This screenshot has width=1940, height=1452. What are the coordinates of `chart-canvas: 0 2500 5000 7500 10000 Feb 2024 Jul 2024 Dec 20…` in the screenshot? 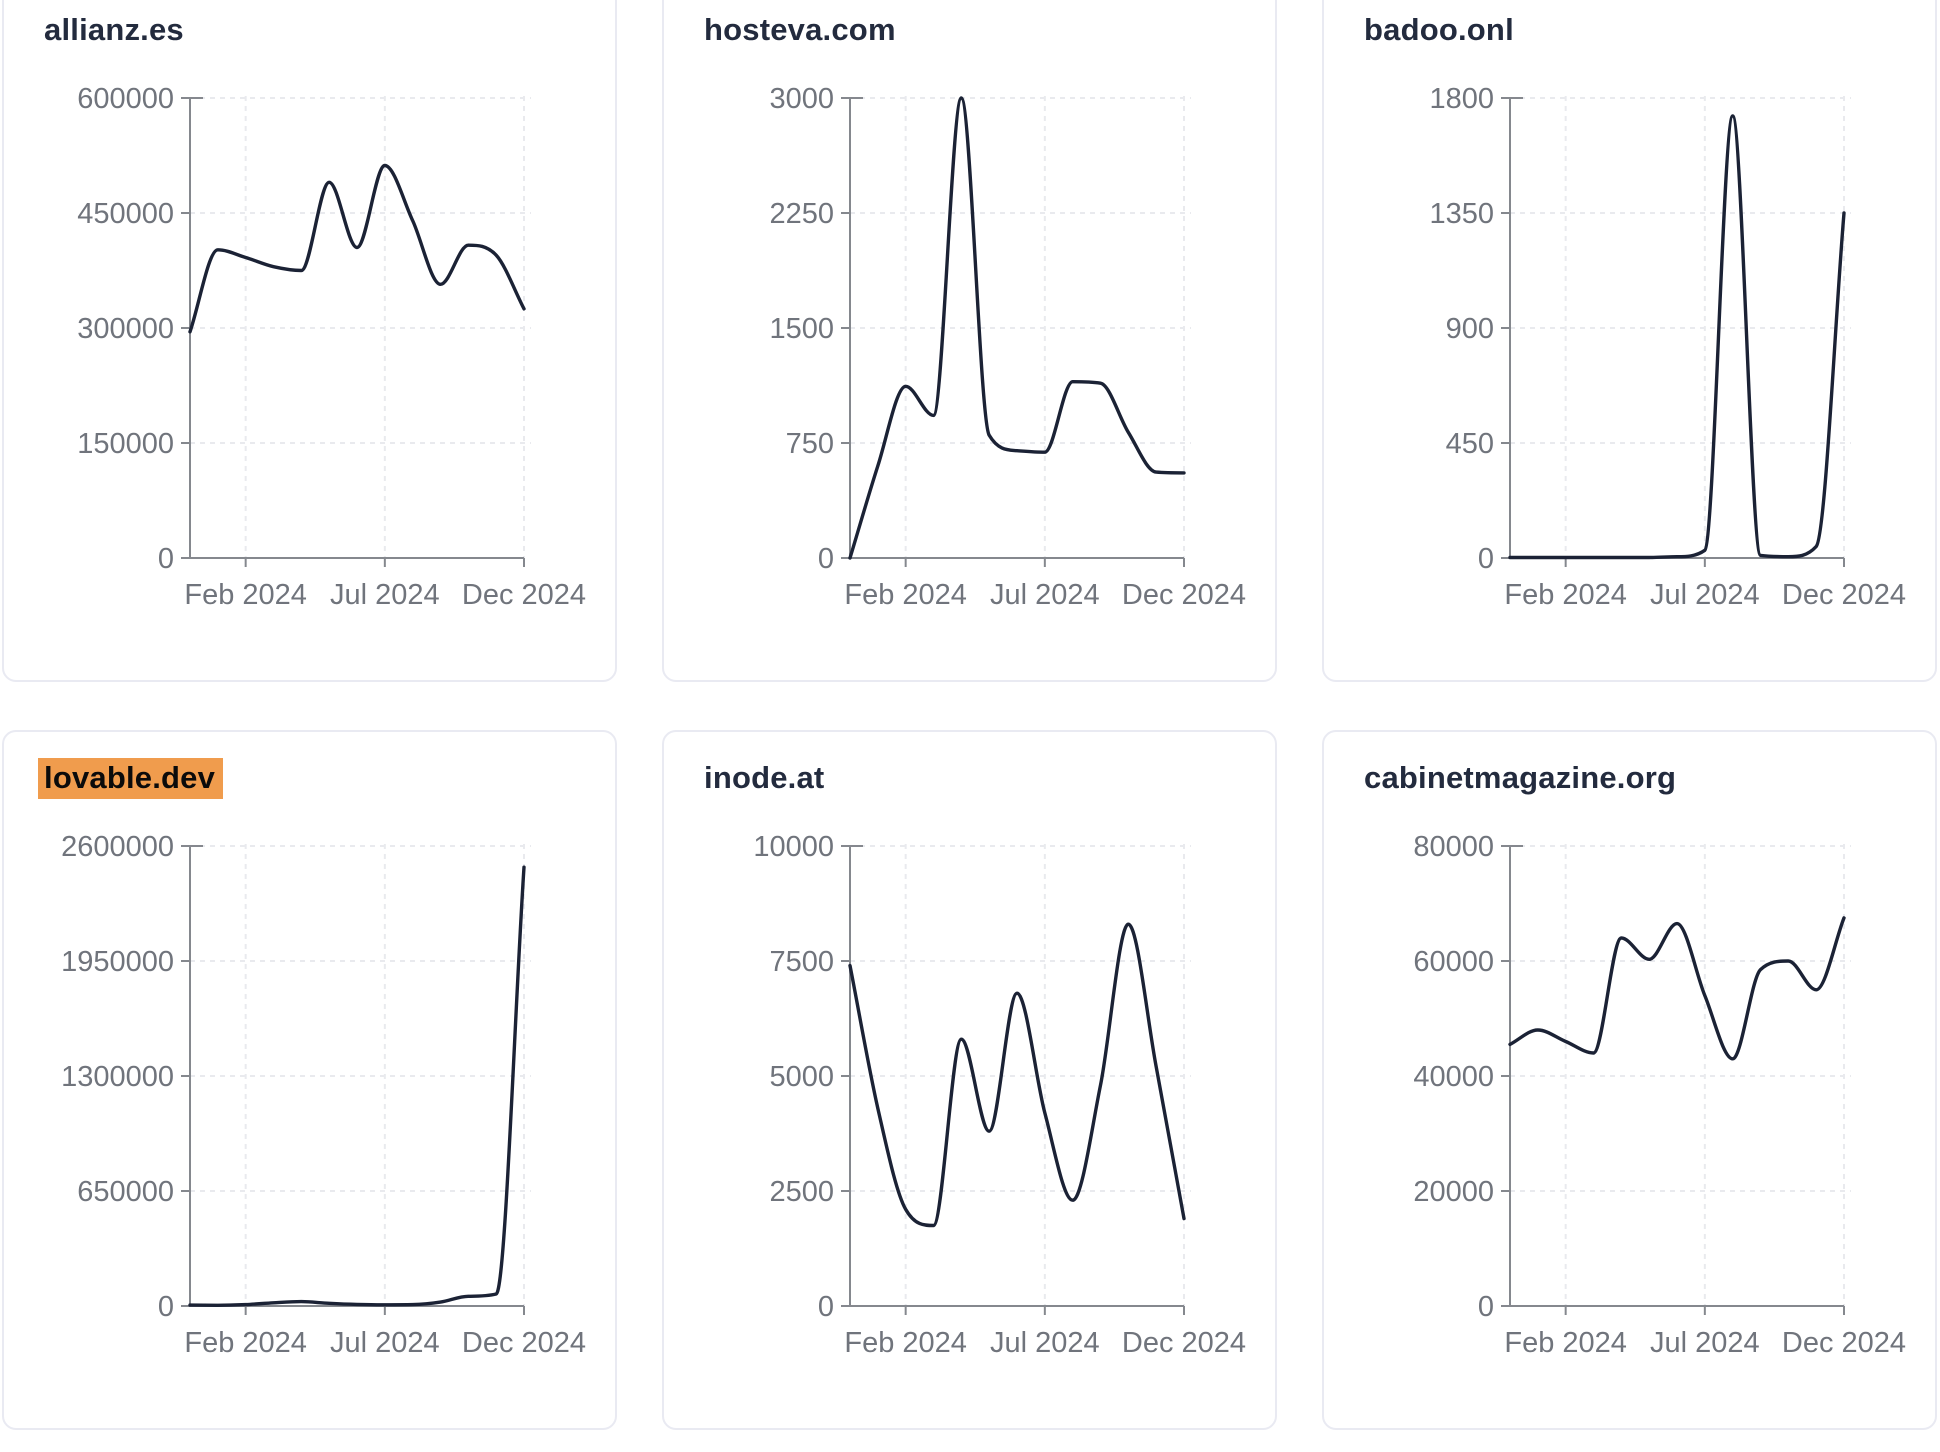 It's located at (971, 1096).